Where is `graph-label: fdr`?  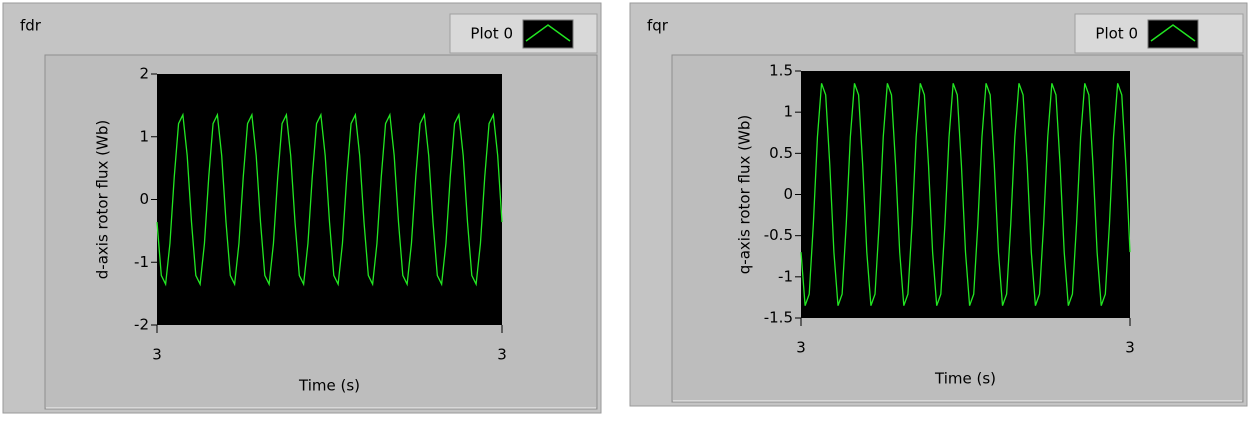 graph-label: fdr is located at coordinates (31, 26).